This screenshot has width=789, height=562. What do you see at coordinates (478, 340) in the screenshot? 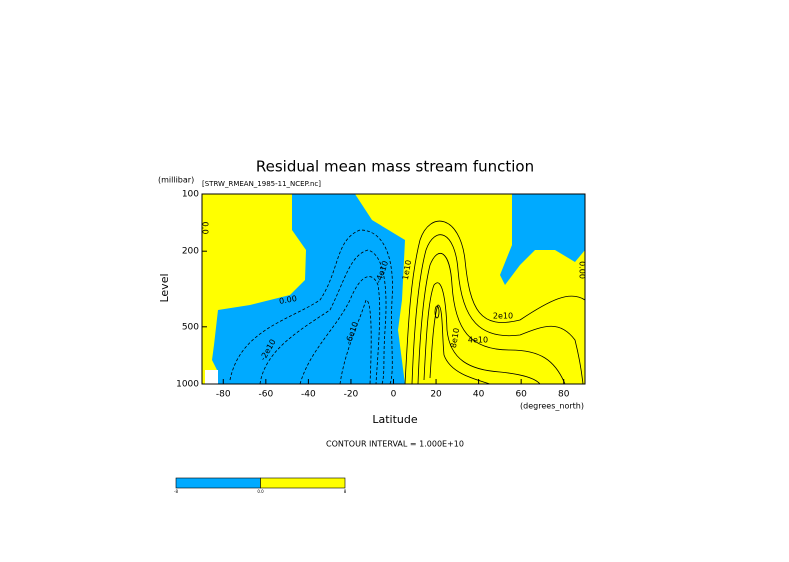
I see `contour-label: 4e10` at bounding box center [478, 340].